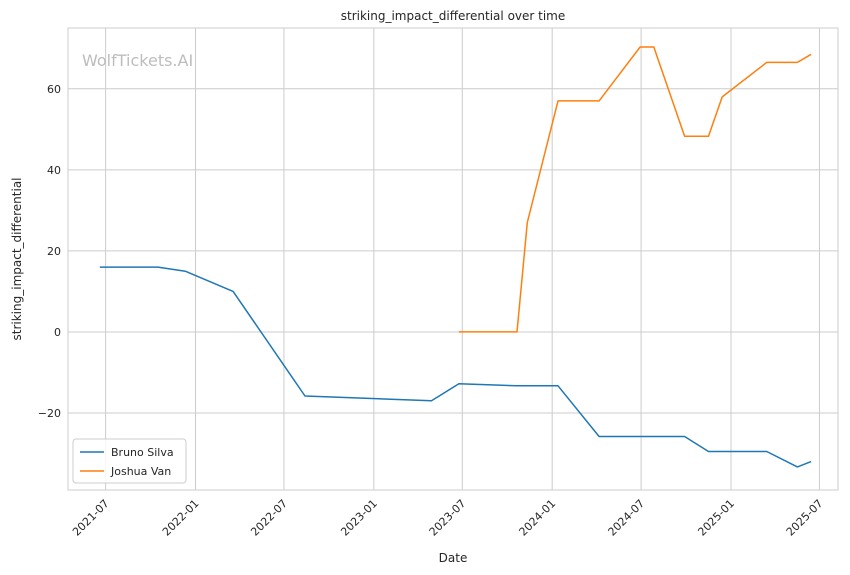  What do you see at coordinates (57, 332) in the screenshot?
I see `y-tick-label: 0` at bounding box center [57, 332].